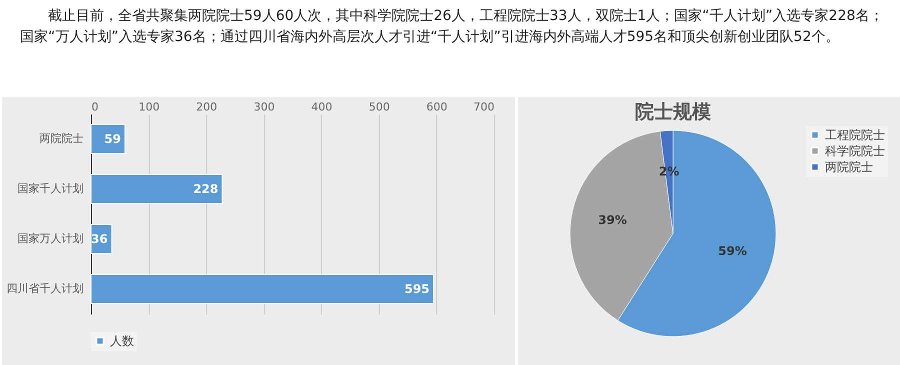  What do you see at coordinates (452, 27) in the screenshot?
I see `text: 截止目前，全省共聚集两院院士59人60人次，其中科学院院士26人，工程院院士33人，双院士1人；国家“千人计划”入选专家228名；国家“万人计划”入选专家36名；通过四川省海内外高层次人才引进“千人计划”引进海内外高端人才595名和顶尖创新创业团队52个。` at bounding box center [452, 27].